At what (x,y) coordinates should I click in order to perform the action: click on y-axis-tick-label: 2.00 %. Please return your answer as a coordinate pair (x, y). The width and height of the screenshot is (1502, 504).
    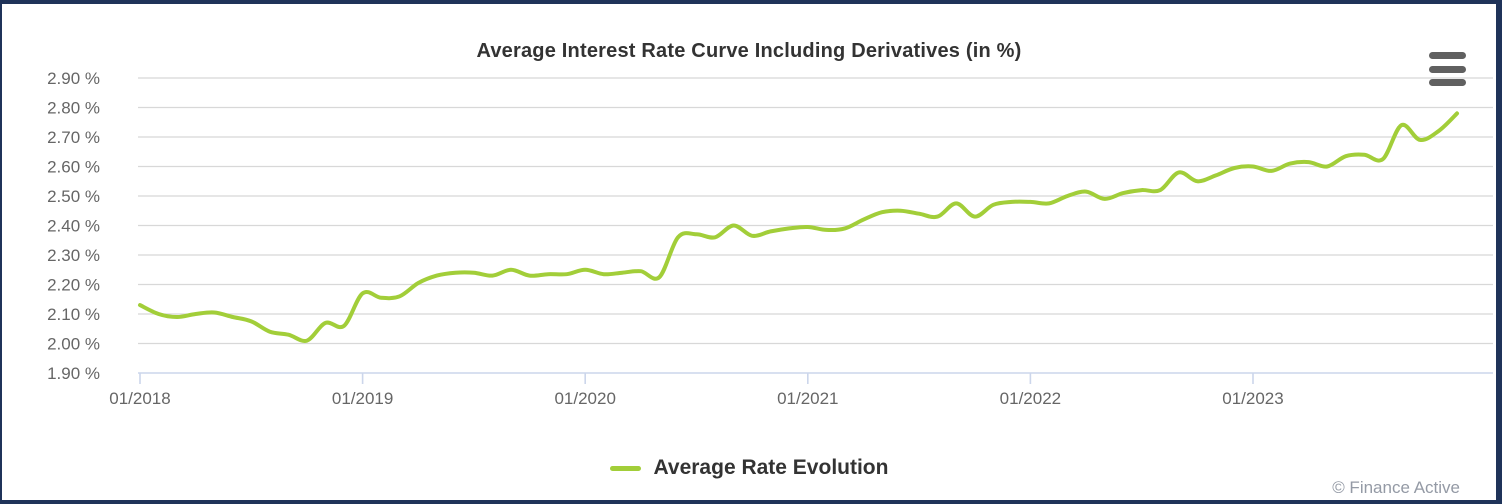
    Looking at the image, I should click on (73, 344).